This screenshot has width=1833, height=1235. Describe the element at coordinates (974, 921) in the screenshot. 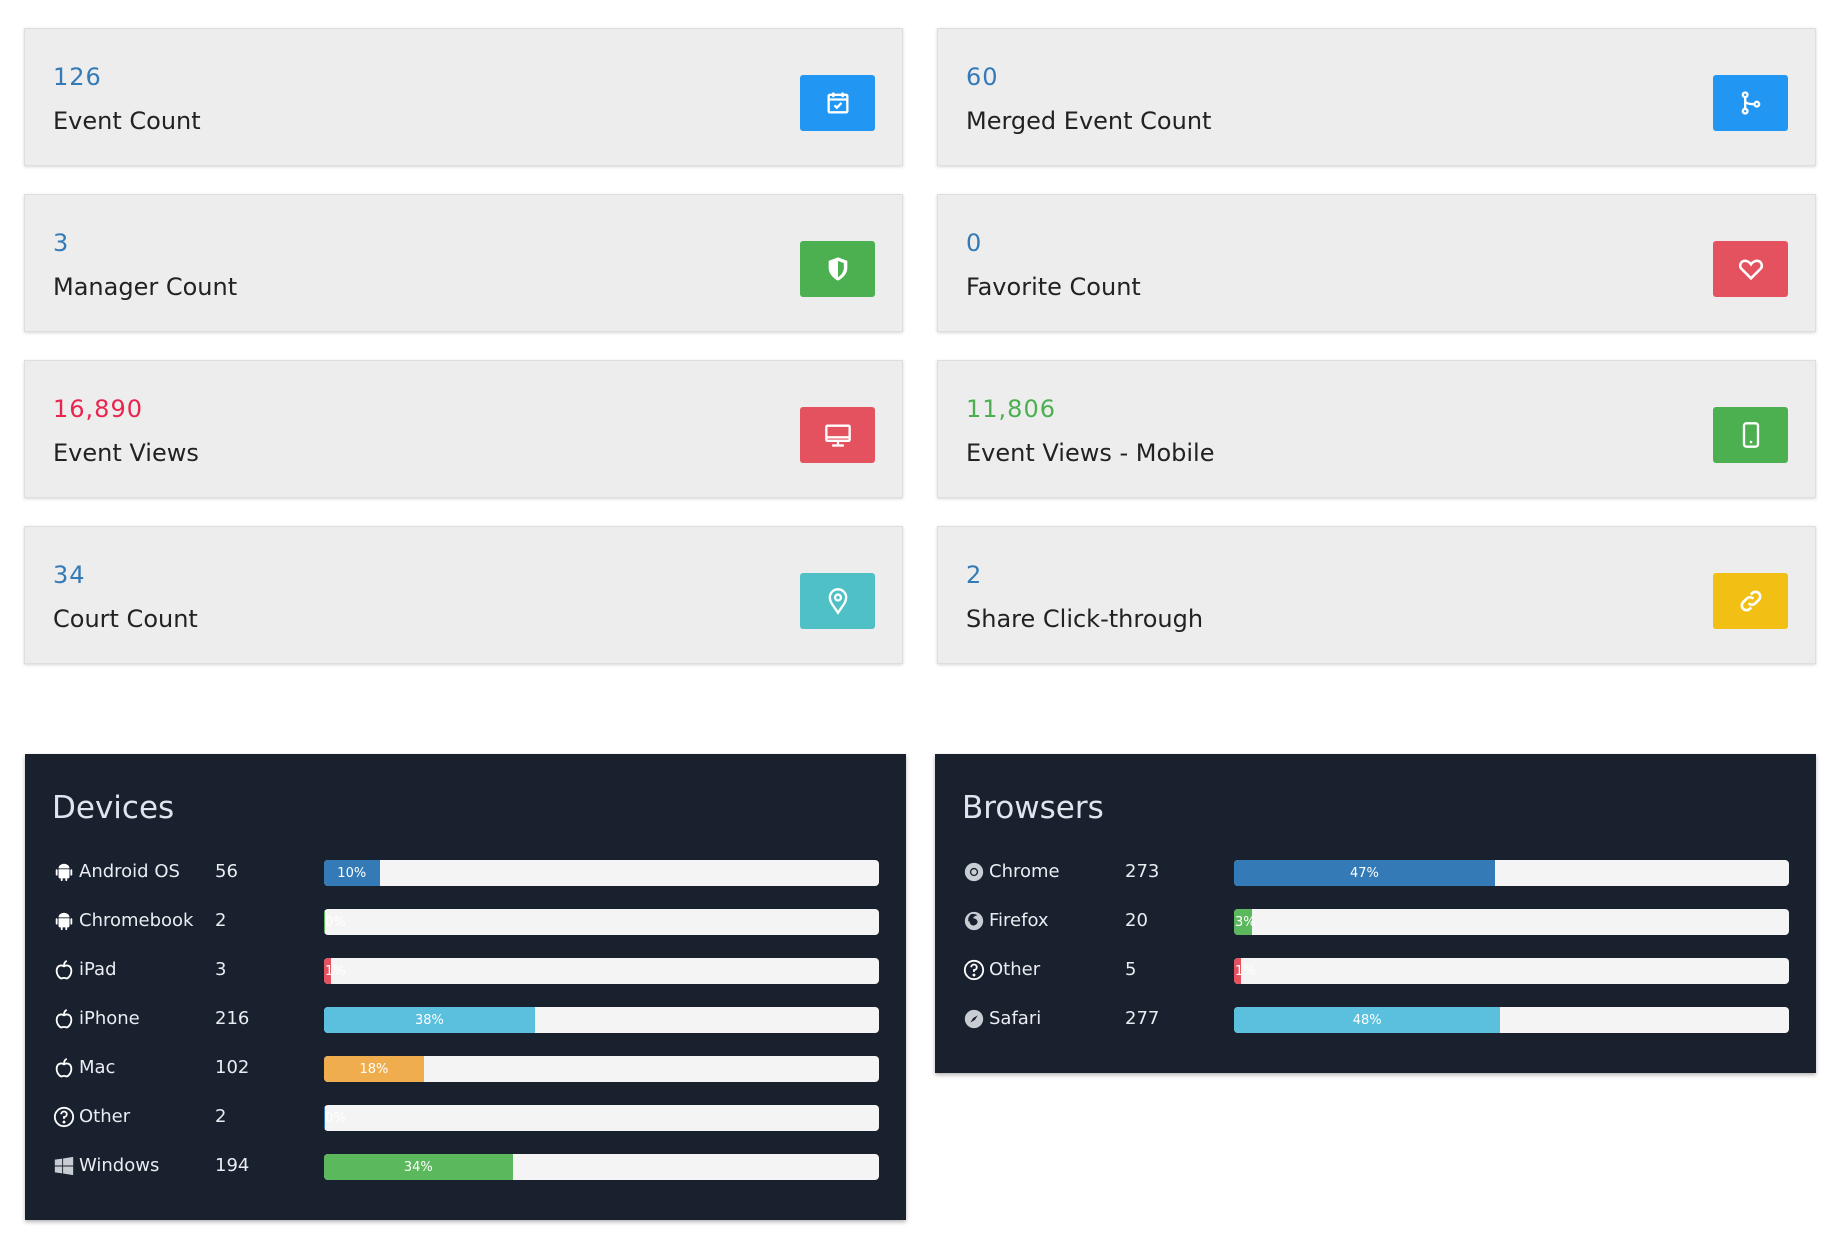

I see `firefox-icon` at that location.